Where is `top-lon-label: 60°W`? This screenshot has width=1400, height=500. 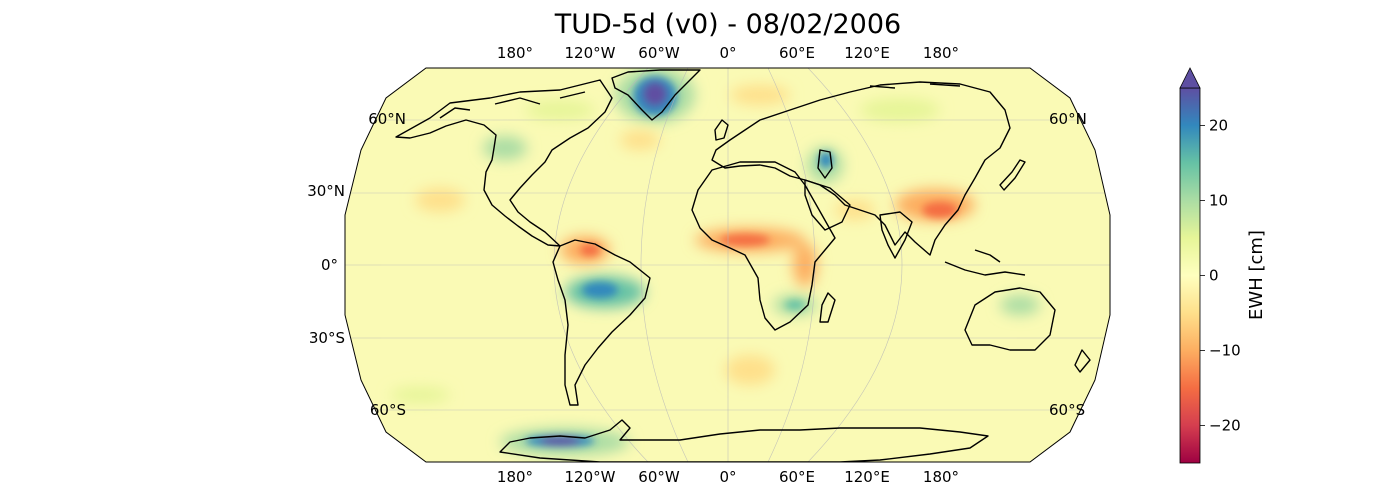 top-lon-label: 60°W is located at coordinates (659, 53).